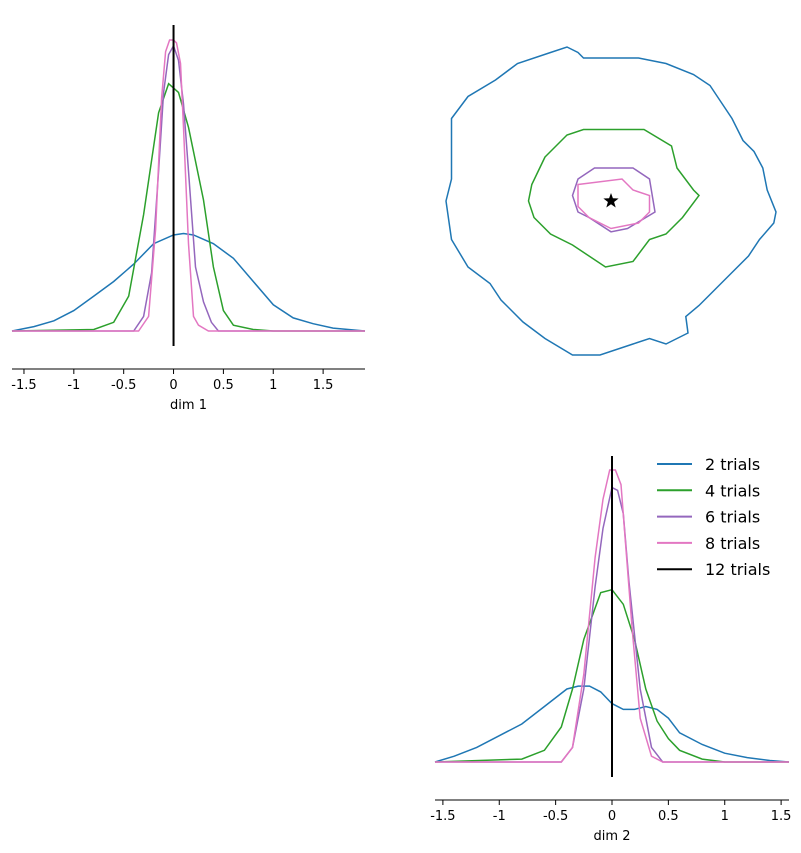  I want to click on dim2-x-axis-label: dim 2, so click(612, 836).